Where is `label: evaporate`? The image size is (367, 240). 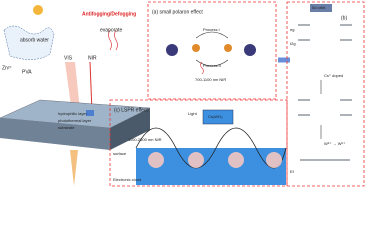 label: evaporate is located at coordinates (111, 30).